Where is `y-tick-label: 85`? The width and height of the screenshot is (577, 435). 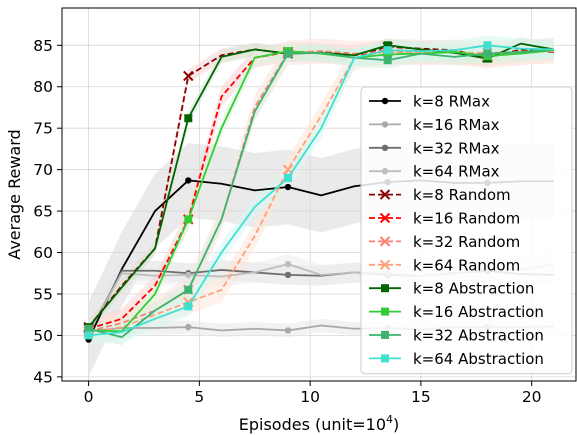 y-tick-label: 85 is located at coordinates (43, 46).